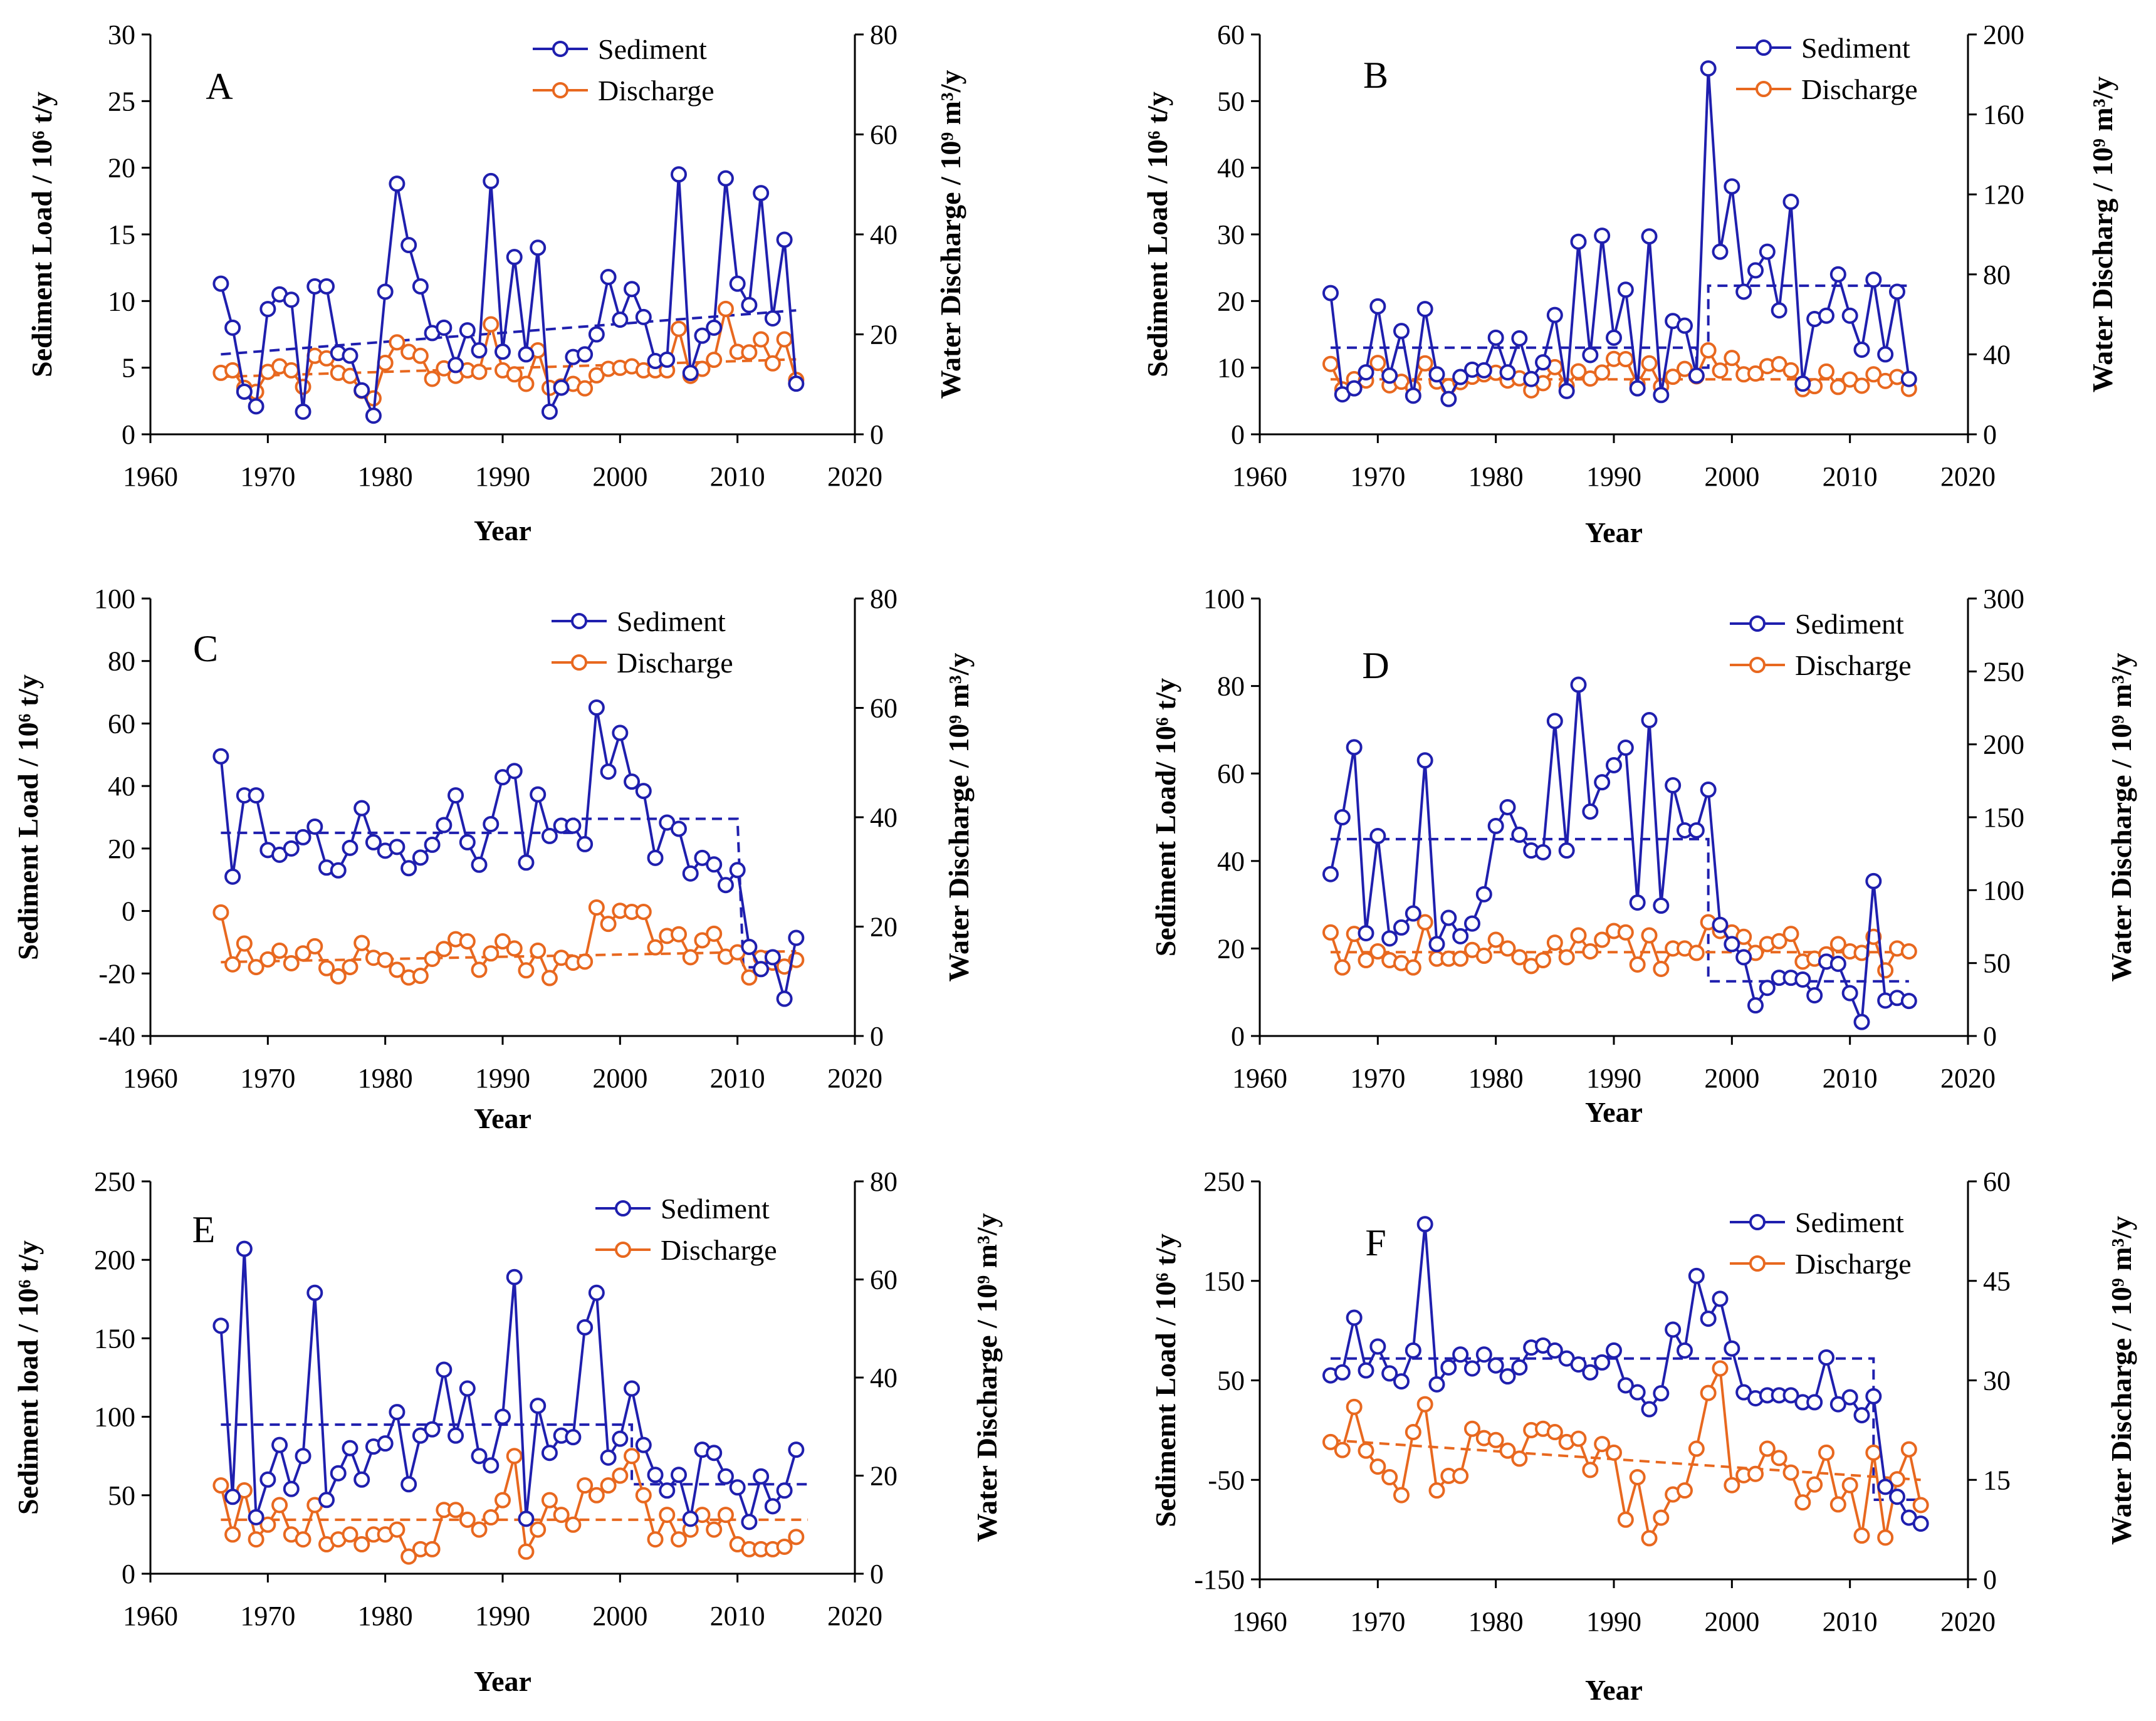 This screenshot has height=1721, width=2156. What do you see at coordinates (1997, 1480) in the screenshot?
I see `y2-tick-label: 15` at bounding box center [1997, 1480].